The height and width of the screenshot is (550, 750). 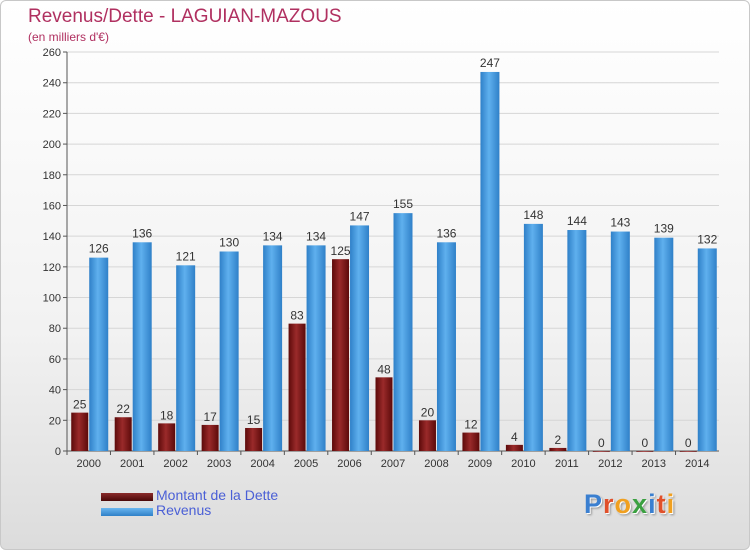 I want to click on x-tick-label: 2002, so click(x=175, y=464).